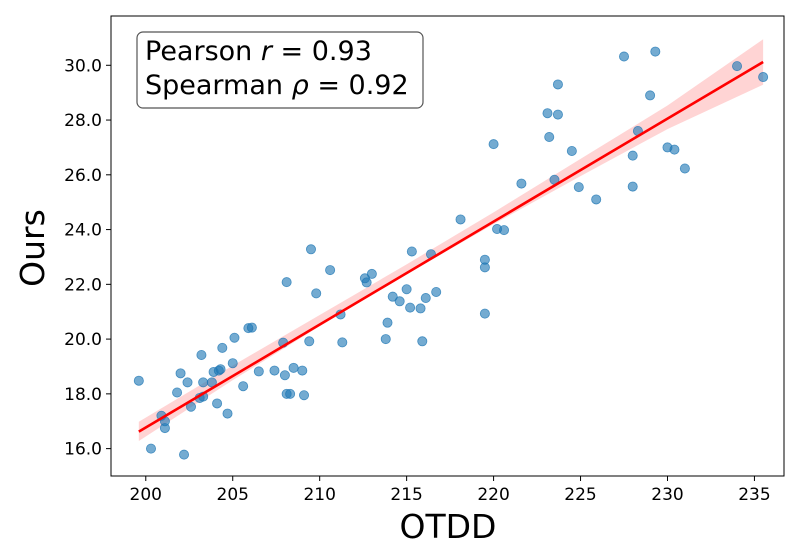  I want to click on x-tick-label: 215, so click(406, 495).